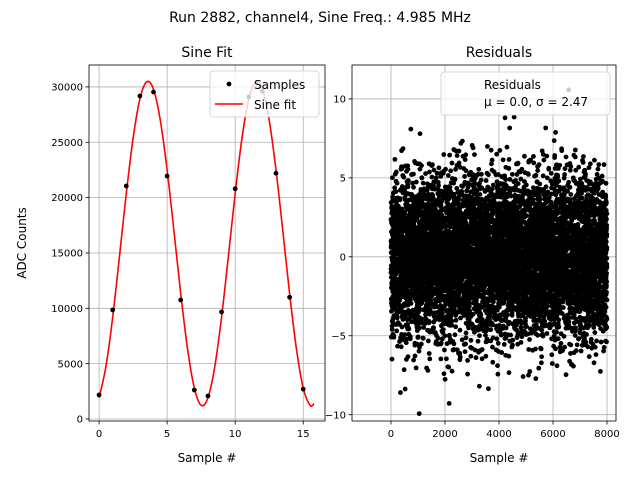 The image size is (640, 484). I want to click on residuals-x-tick-label: 4000, so click(498, 434).